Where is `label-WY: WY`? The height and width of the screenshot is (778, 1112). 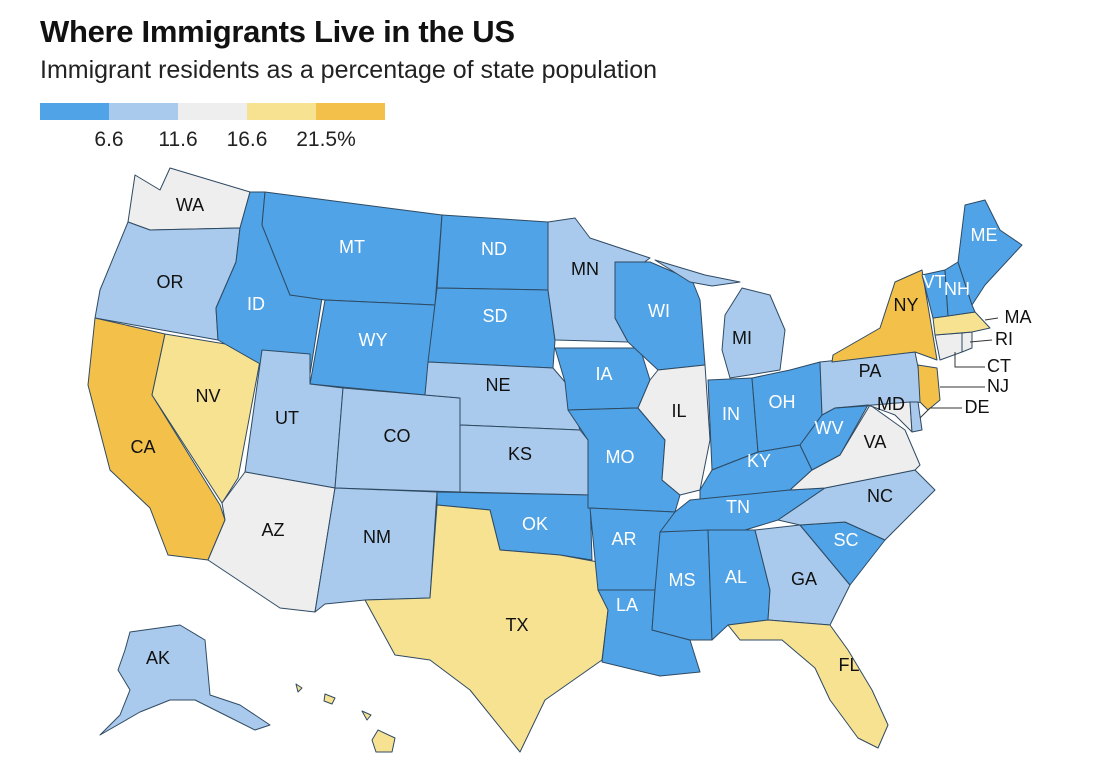
label-WY: WY is located at coordinates (373, 340).